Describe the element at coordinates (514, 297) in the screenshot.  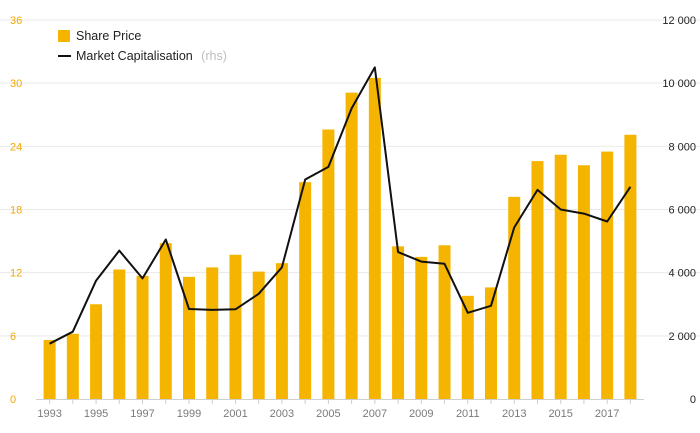
I see `bar-2013` at that location.